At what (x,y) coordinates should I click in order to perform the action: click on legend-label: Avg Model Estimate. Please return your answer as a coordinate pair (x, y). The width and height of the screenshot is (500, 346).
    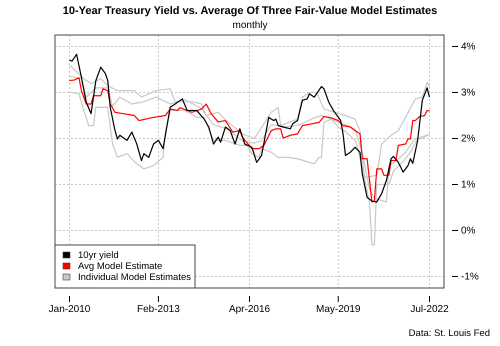
    Looking at the image, I should click on (120, 266).